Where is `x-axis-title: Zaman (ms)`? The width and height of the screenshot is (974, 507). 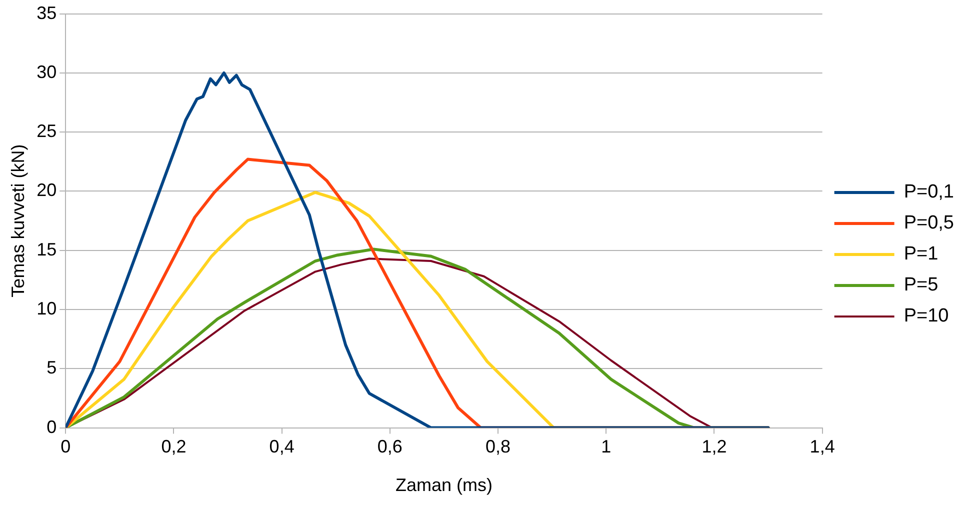
x-axis-title: Zaman (ms) is located at coordinates (443, 485).